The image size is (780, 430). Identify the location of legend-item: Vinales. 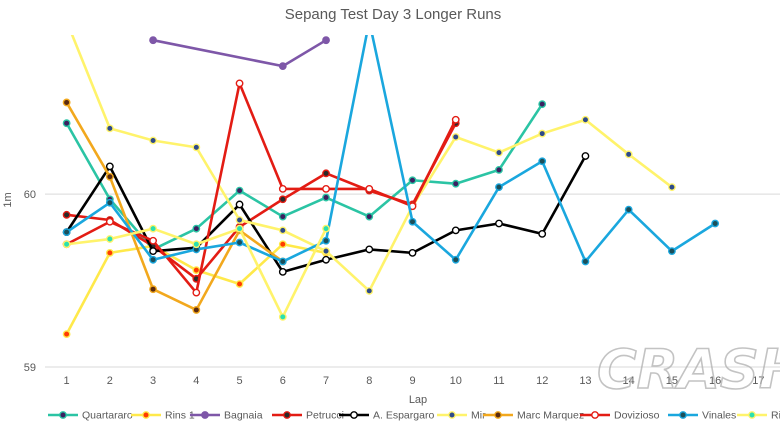
(702, 416).